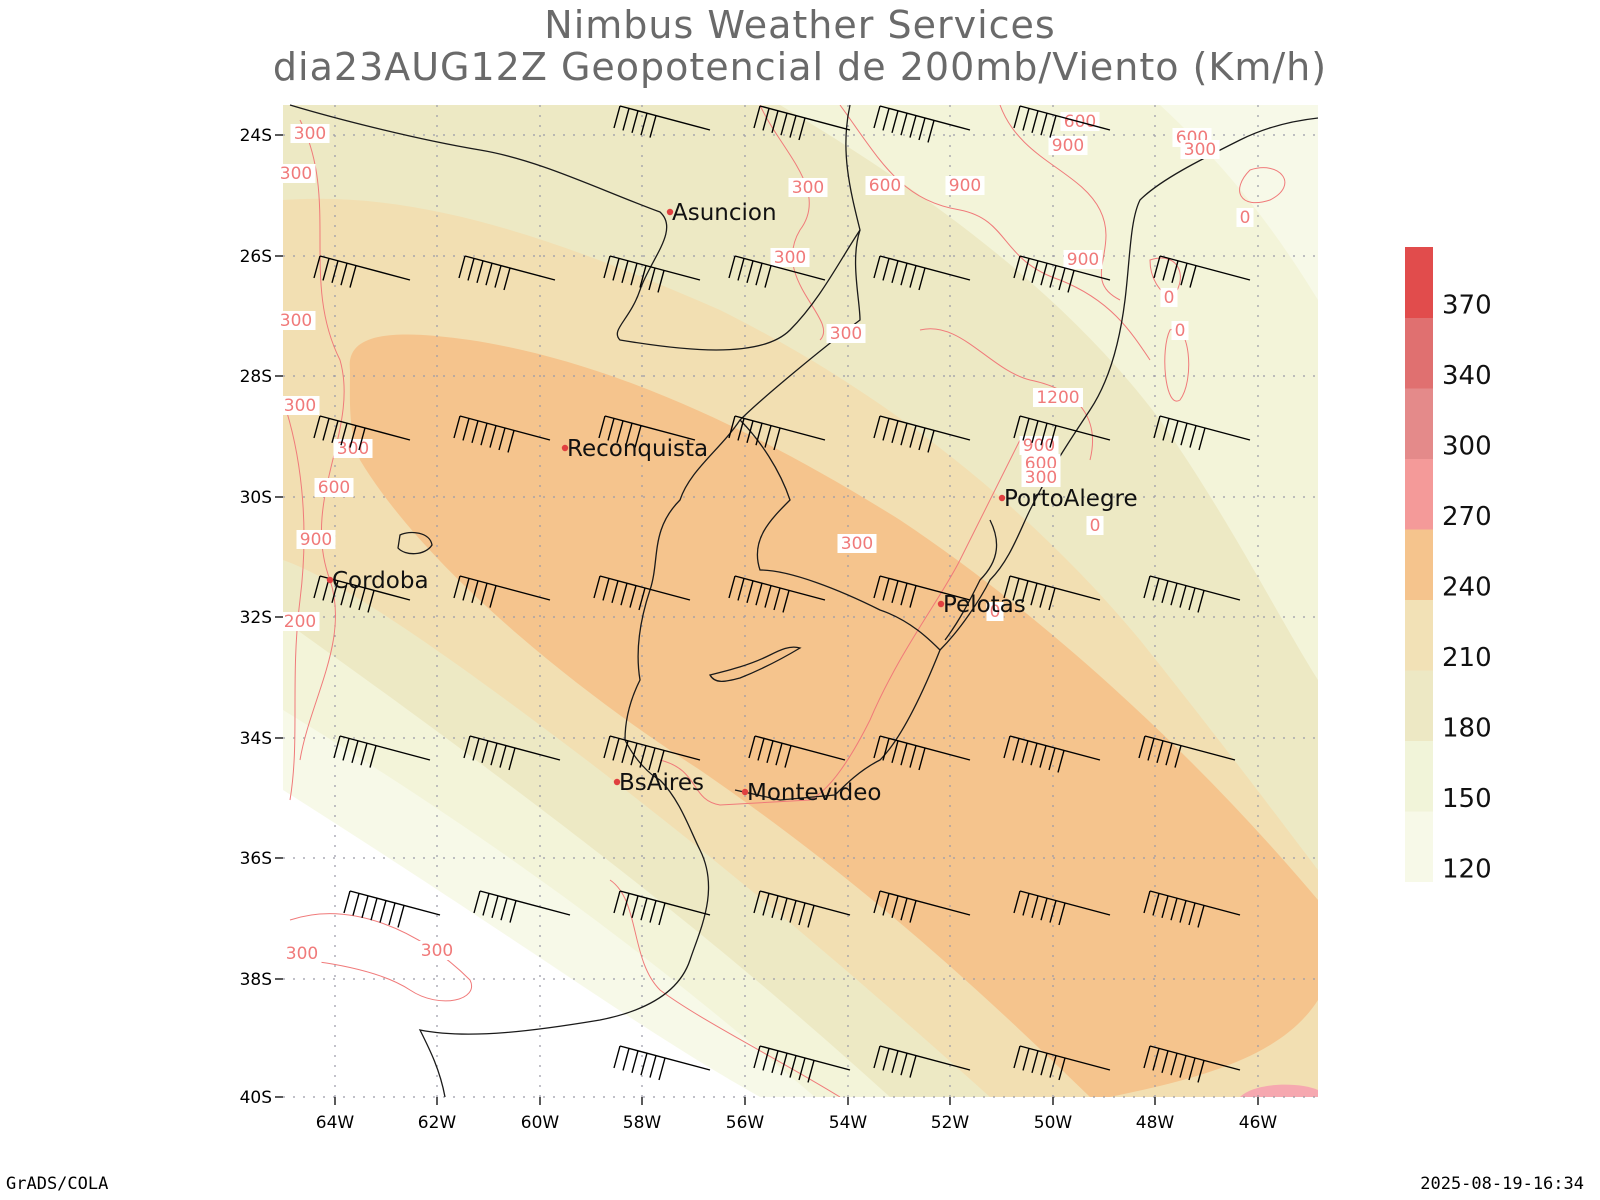 The image size is (1600, 1200). Describe the element at coordinates (256, 257) in the screenshot. I see `lat-tick-label: 26S` at that location.